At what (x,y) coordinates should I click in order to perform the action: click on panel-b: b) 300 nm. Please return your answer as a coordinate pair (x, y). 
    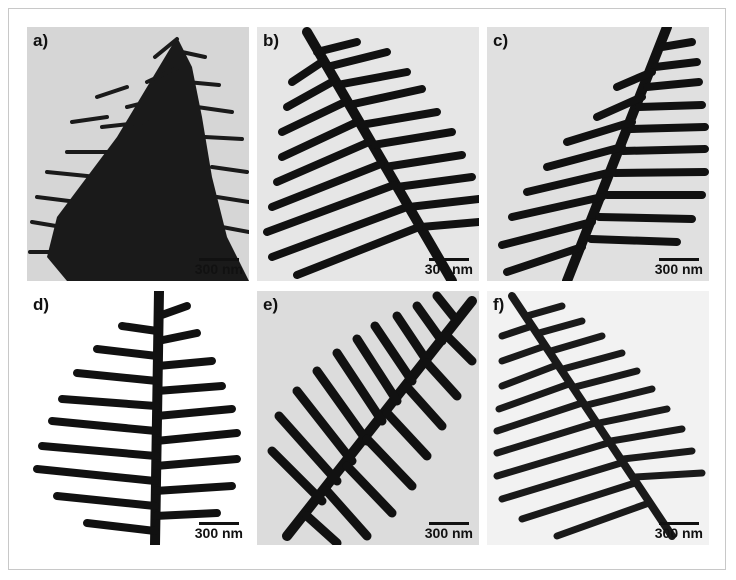
    Looking at the image, I should click on (368, 154).